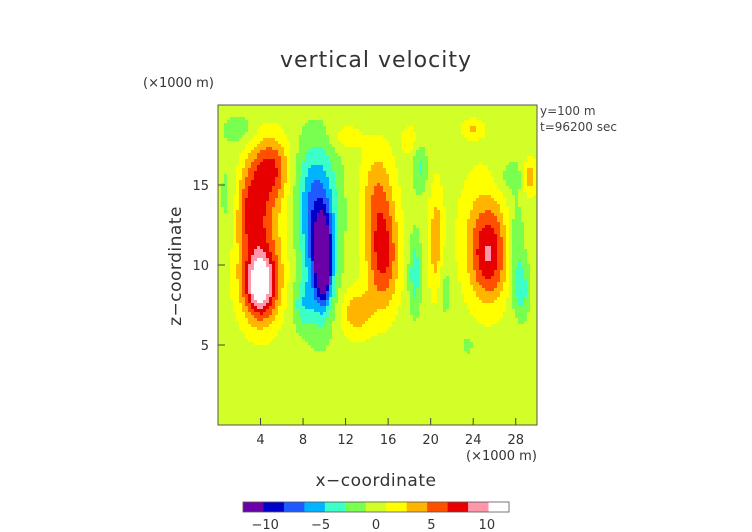 This screenshot has width=752, height=532. What do you see at coordinates (376, 481) in the screenshot?
I see `x-axis-label: x−coordinate` at bounding box center [376, 481].